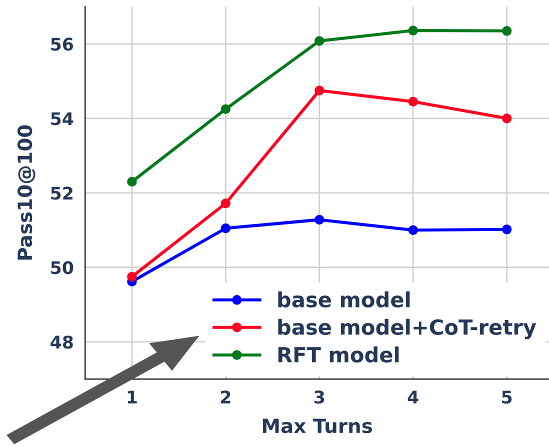 This screenshot has width=549, height=446. What do you see at coordinates (62, 44) in the screenshot?
I see `y-tick-label: 56` at bounding box center [62, 44].